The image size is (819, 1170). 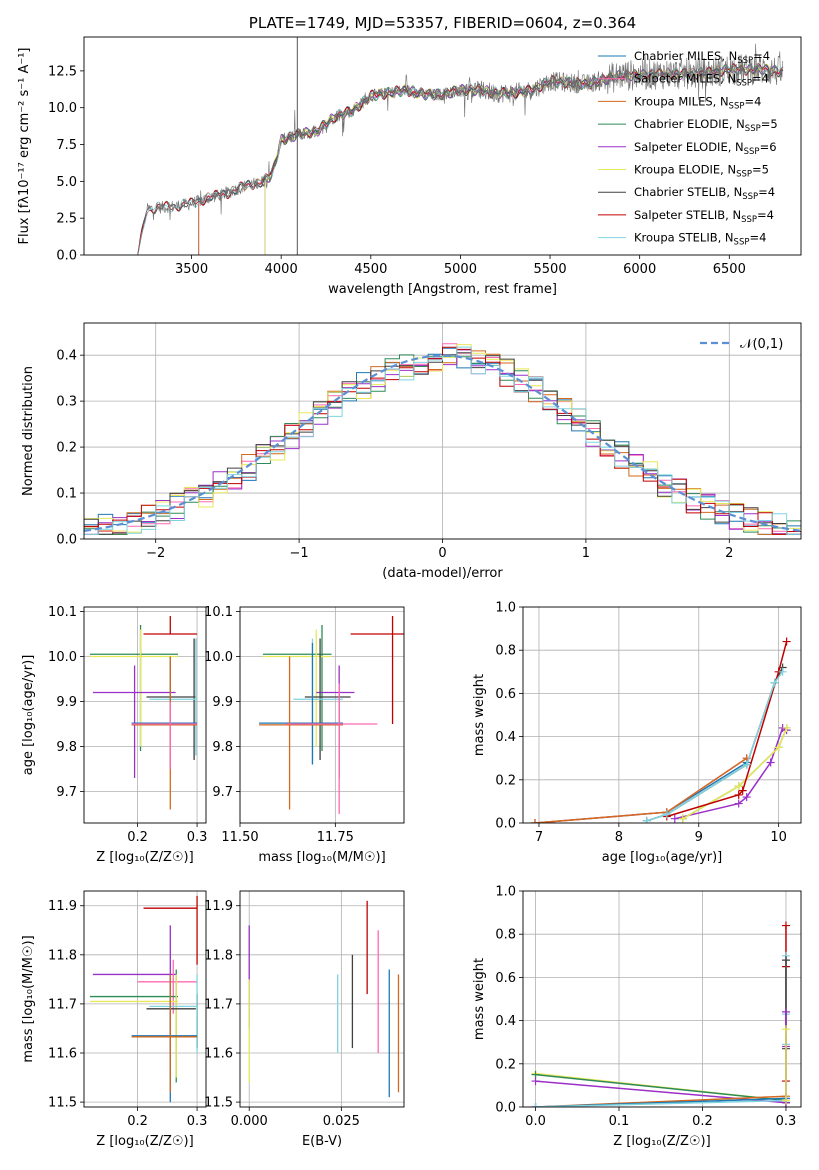 I want to click on y-tick-label: 7.5, so click(x=66, y=145).